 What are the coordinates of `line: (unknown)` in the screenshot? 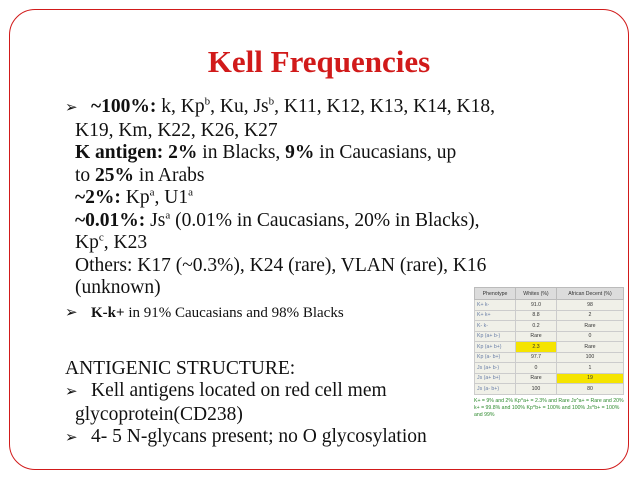 It's located at (118, 287).